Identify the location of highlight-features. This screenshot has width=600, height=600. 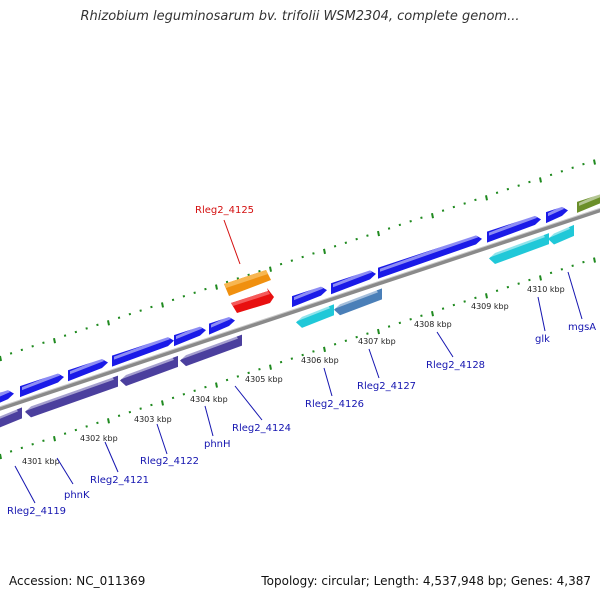
(249, 291).